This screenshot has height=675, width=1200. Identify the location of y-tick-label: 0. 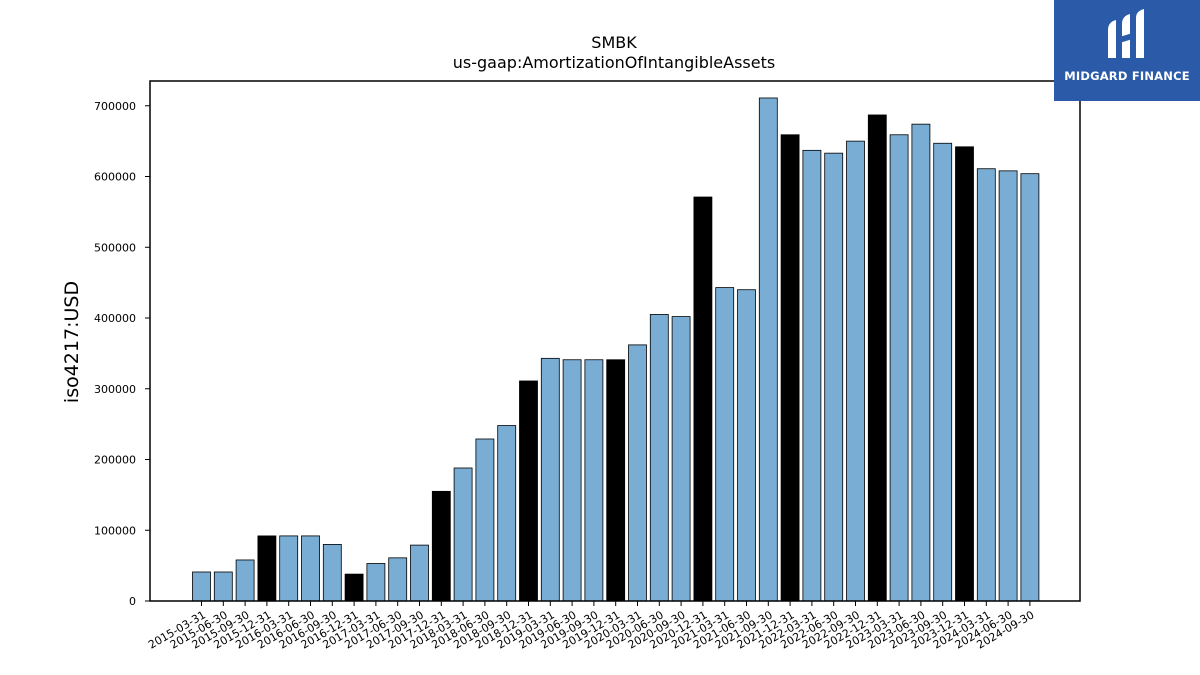
(132, 601).